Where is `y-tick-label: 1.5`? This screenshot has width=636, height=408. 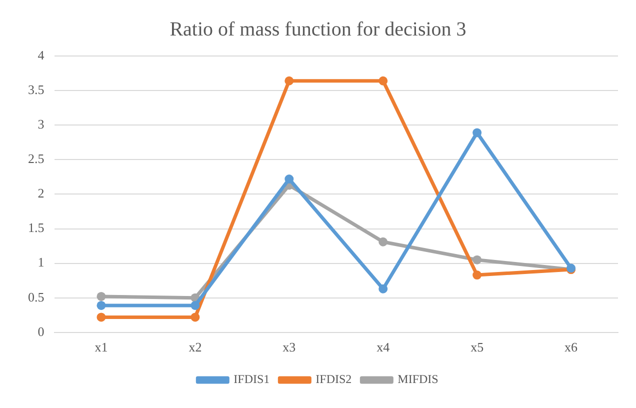
y-tick-label: 1.5 is located at coordinates (36, 228).